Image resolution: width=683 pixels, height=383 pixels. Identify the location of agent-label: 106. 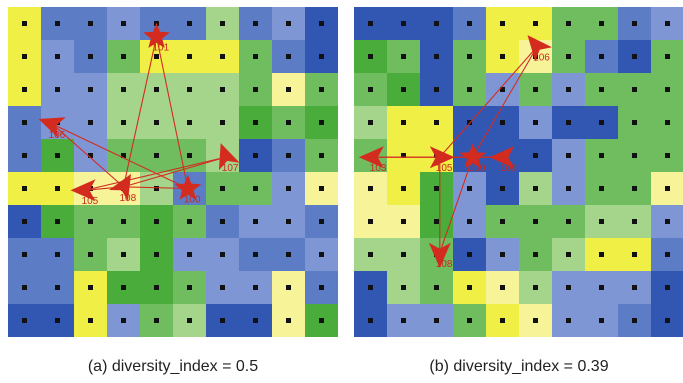
(57, 135).